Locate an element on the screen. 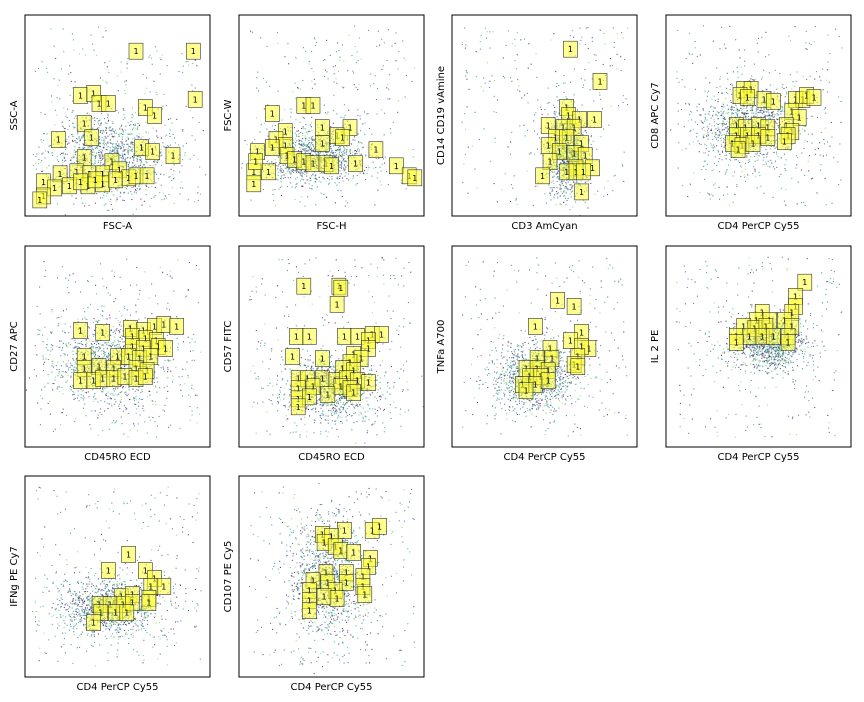 The height and width of the screenshot is (702, 864). x-axis-label: CD3 AmCyan is located at coordinates (544, 226).